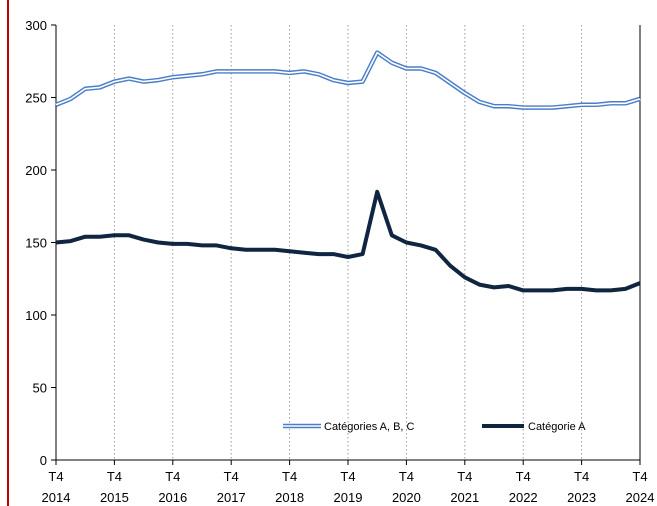 This screenshot has width=657, height=506. What do you see at coordinates (557, 427) in the screenshot?
I see `legend-label-categorie-a: Catégorie A` at bounding box center [557, 427].